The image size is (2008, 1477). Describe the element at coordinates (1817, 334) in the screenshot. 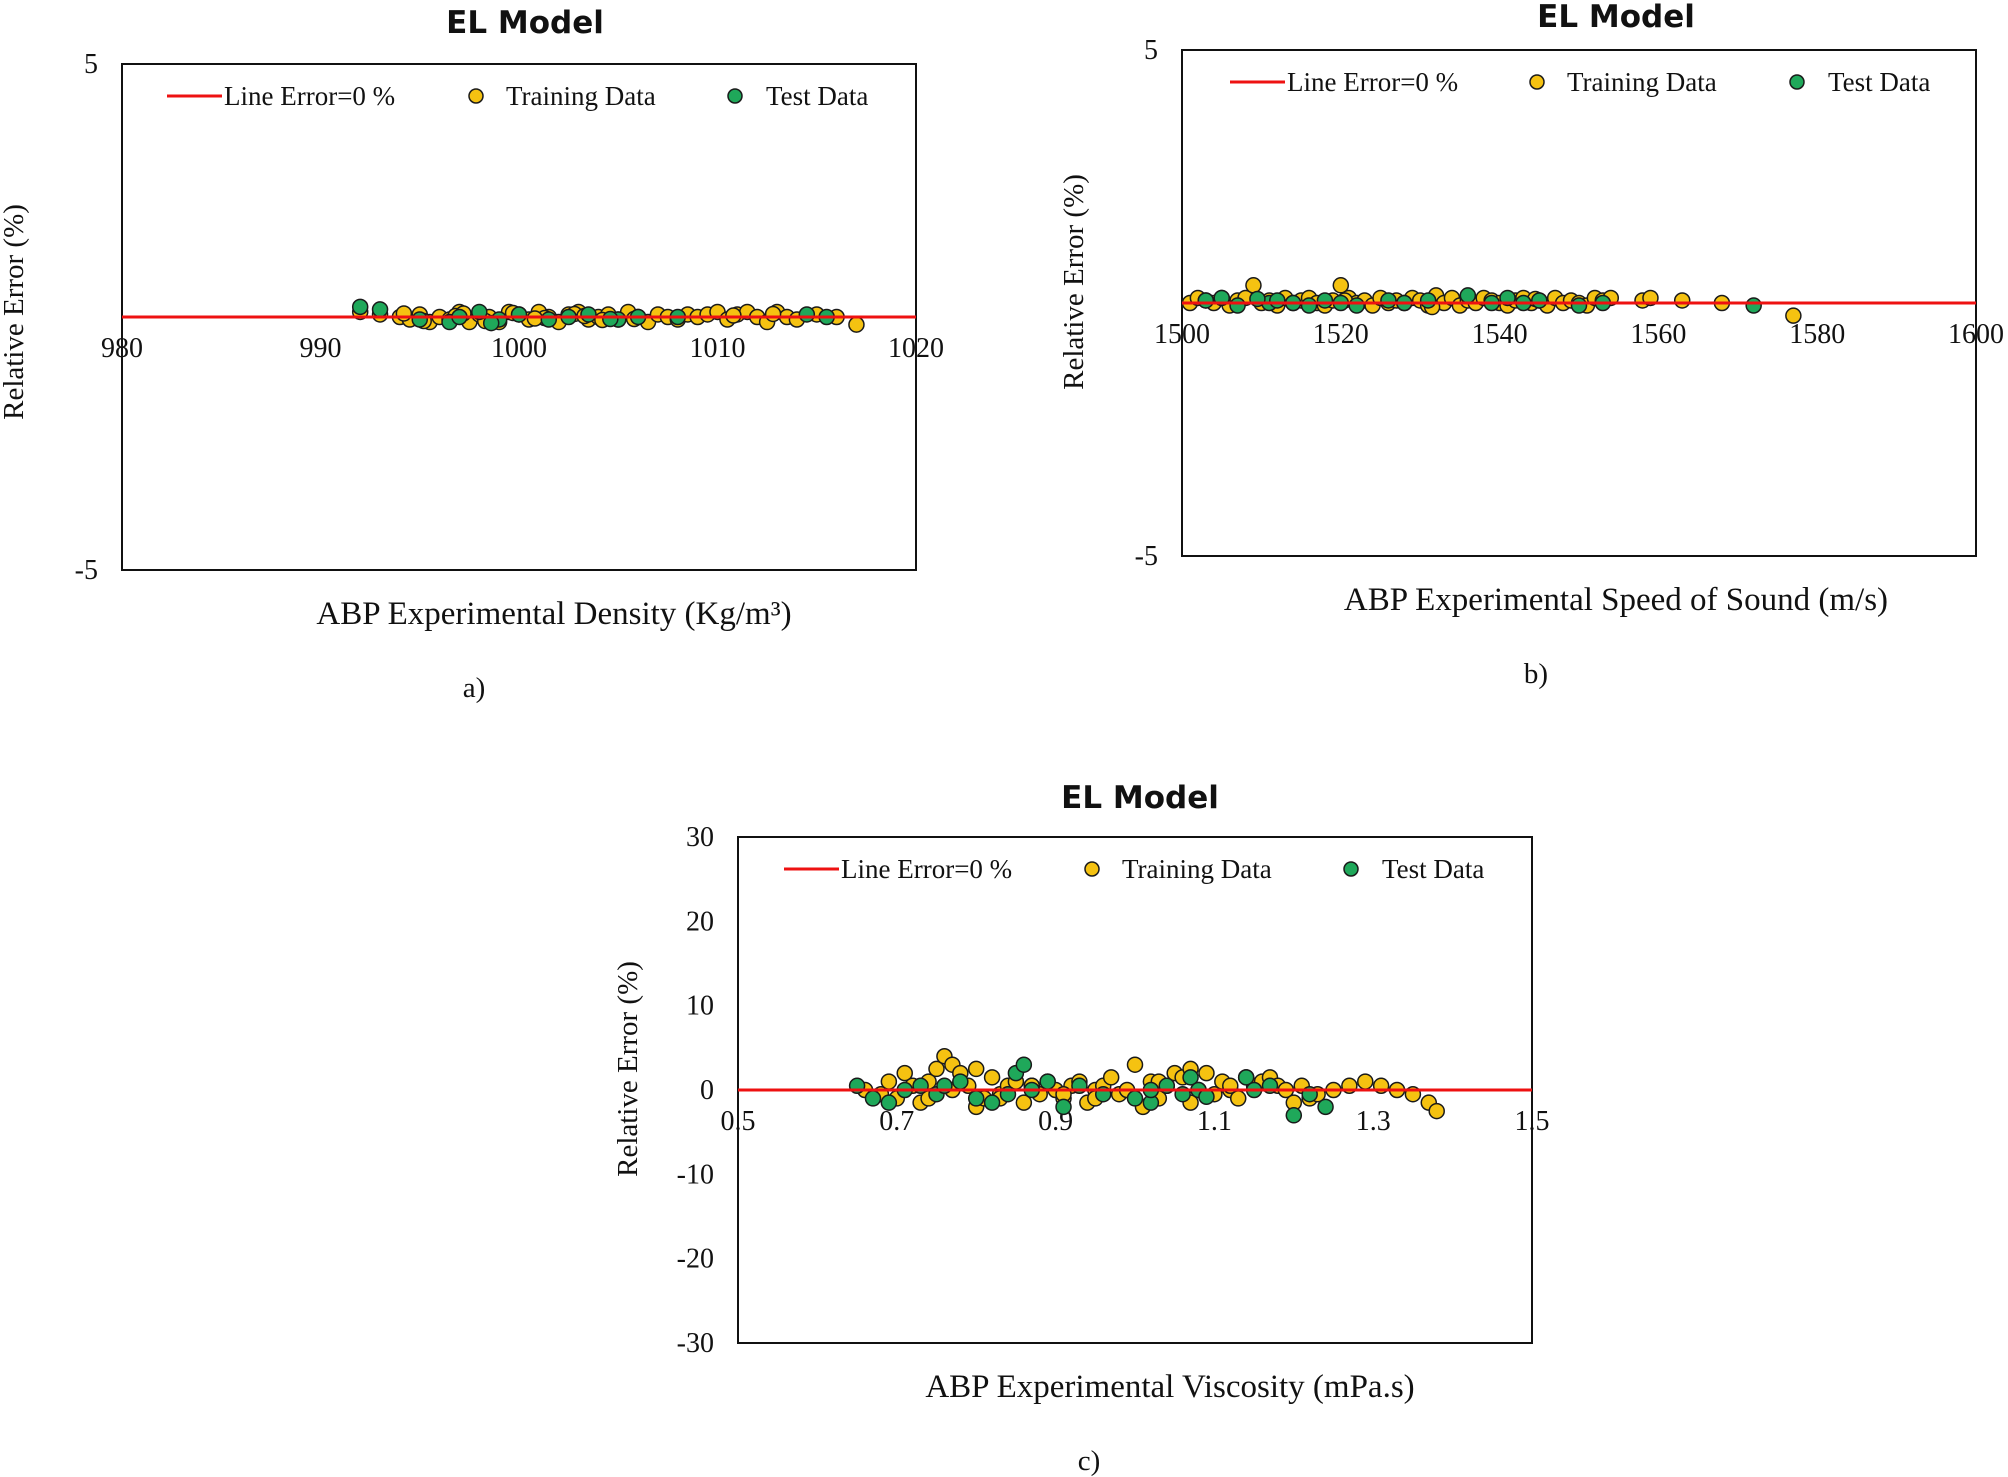

I see `x-tick-label: 1580` at that location.